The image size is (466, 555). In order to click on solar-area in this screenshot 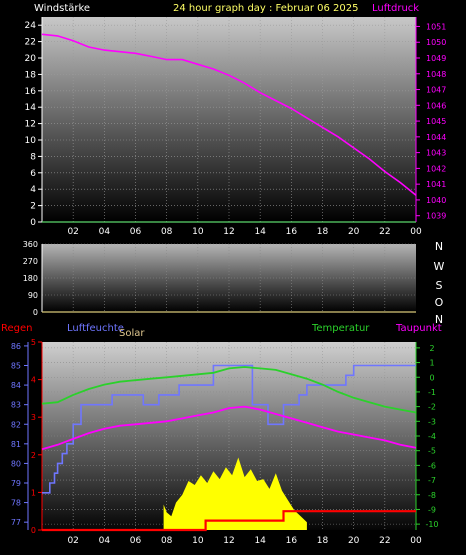, I will do `click(235, 493)`.